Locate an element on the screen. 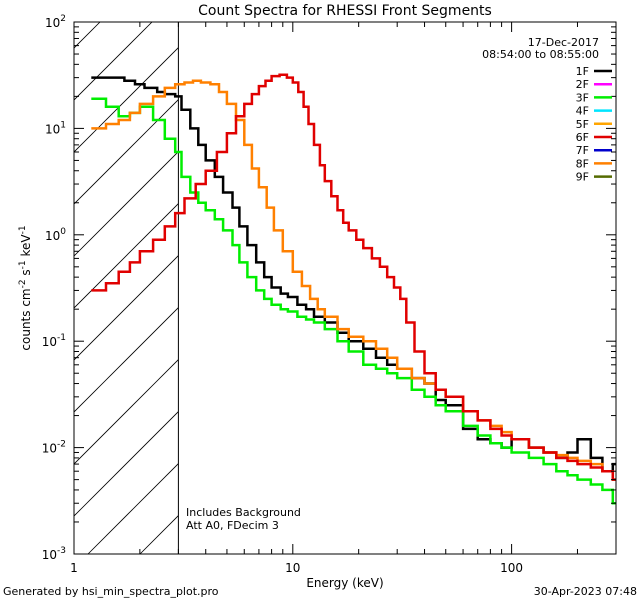 Image resolution: width=640 pixels, height=600 pixels. legend-label-9F: 9F is located at coordinates (582, 177).